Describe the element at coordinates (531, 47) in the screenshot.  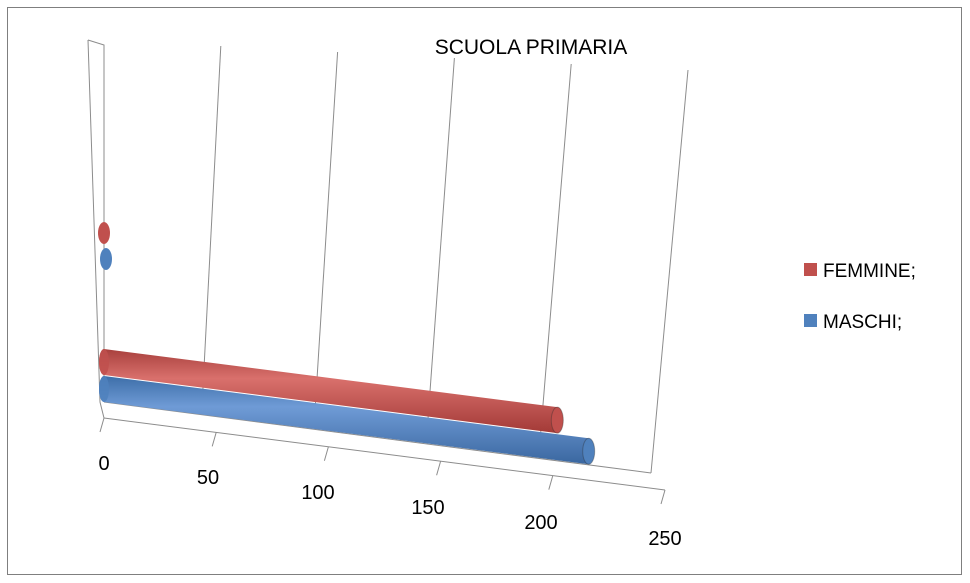
I see `chart-title: SCUOLA PRIMARIA` at that location.